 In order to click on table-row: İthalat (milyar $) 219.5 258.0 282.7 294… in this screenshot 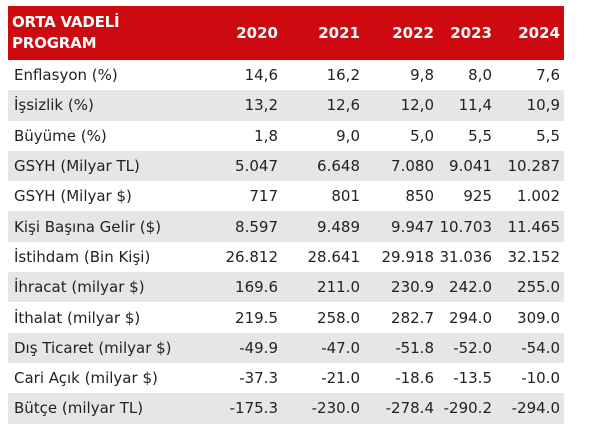, I will do `click(286, 317)`.